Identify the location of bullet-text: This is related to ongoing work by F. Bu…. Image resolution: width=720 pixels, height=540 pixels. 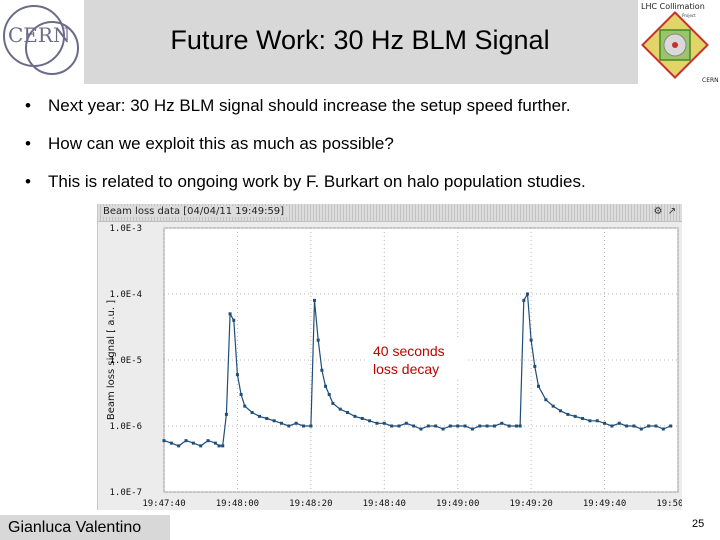
(317, 181).